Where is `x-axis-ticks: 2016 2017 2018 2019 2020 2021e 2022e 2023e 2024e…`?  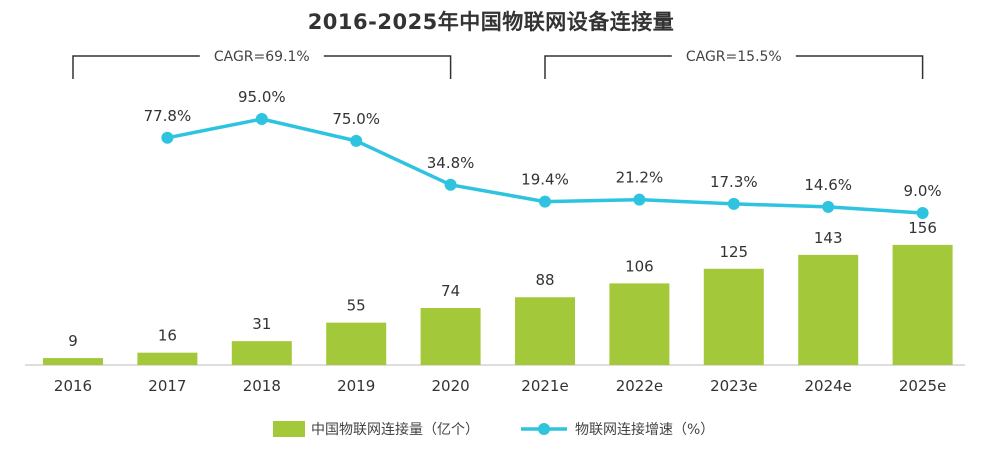
x-axis-ticks: 2016 2017 2018 2019 2020 2021e 2022e 2023e 2024e… is located at coordinates (500, 386).